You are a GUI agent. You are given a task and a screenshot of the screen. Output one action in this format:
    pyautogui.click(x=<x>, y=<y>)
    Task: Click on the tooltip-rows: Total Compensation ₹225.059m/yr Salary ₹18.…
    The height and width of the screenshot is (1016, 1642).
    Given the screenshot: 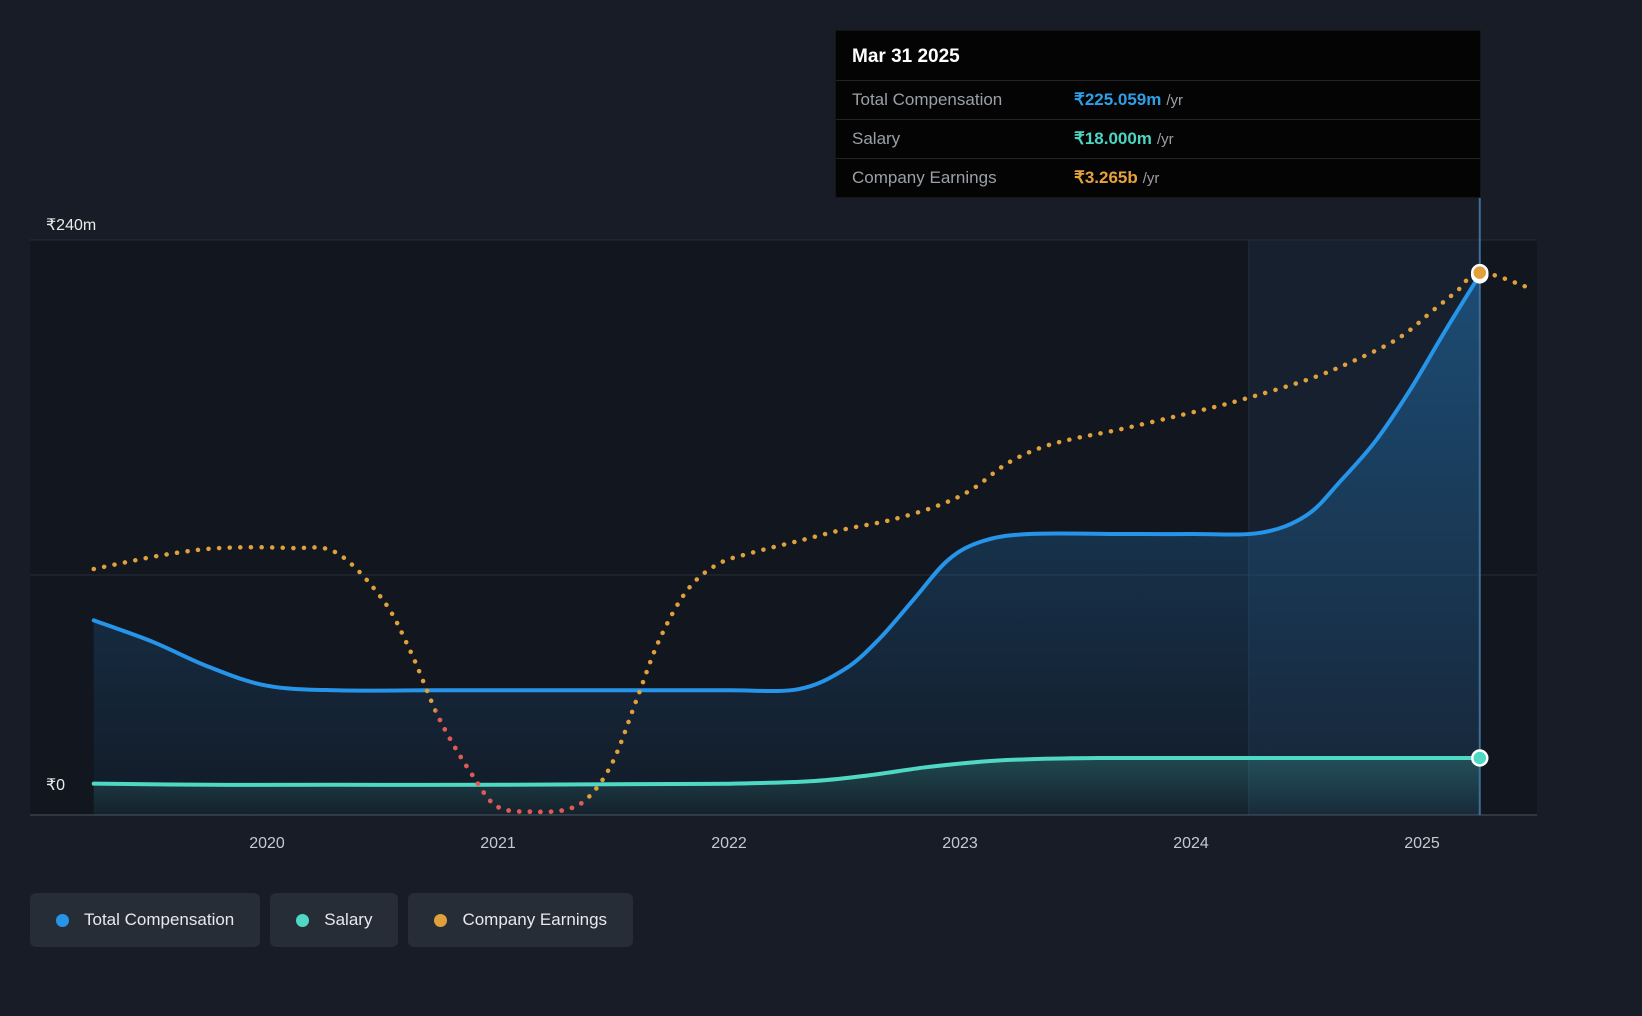 What is the action you would take?
    pyautogui.click(x=1158, y=138)
    